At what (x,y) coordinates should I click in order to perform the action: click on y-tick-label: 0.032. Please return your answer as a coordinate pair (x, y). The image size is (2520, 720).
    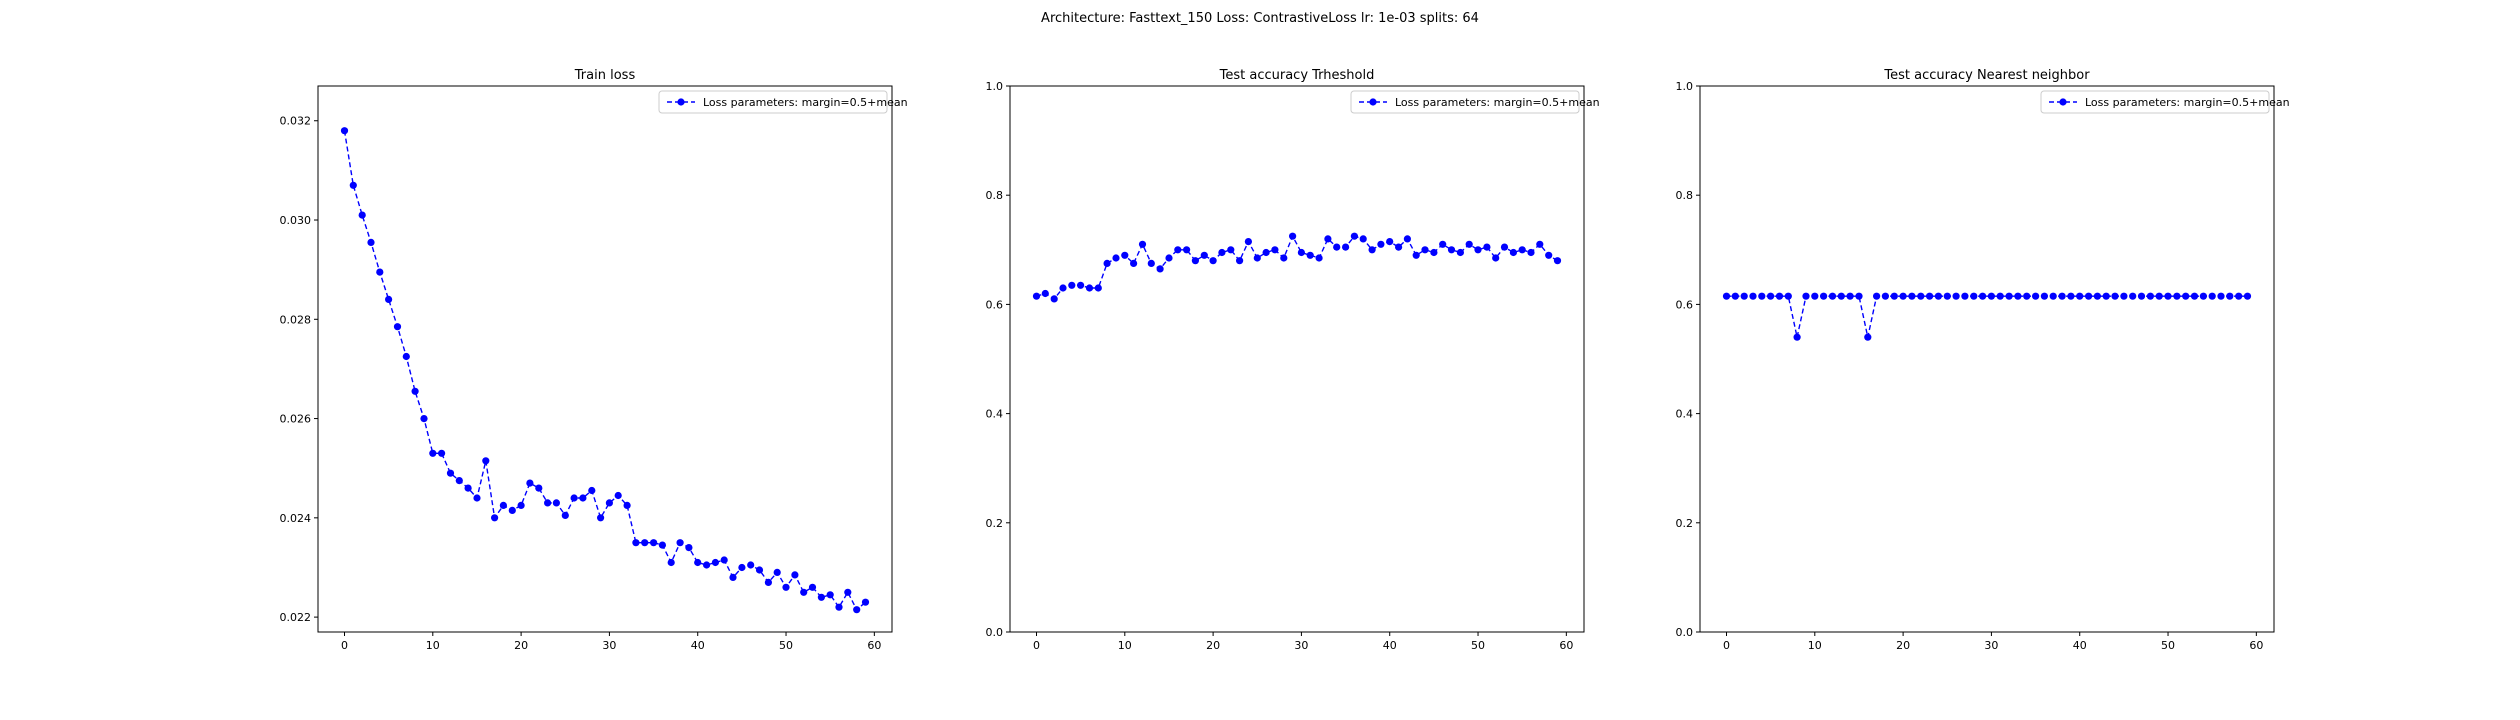
    Looking at the image, I should click on (296, 121).